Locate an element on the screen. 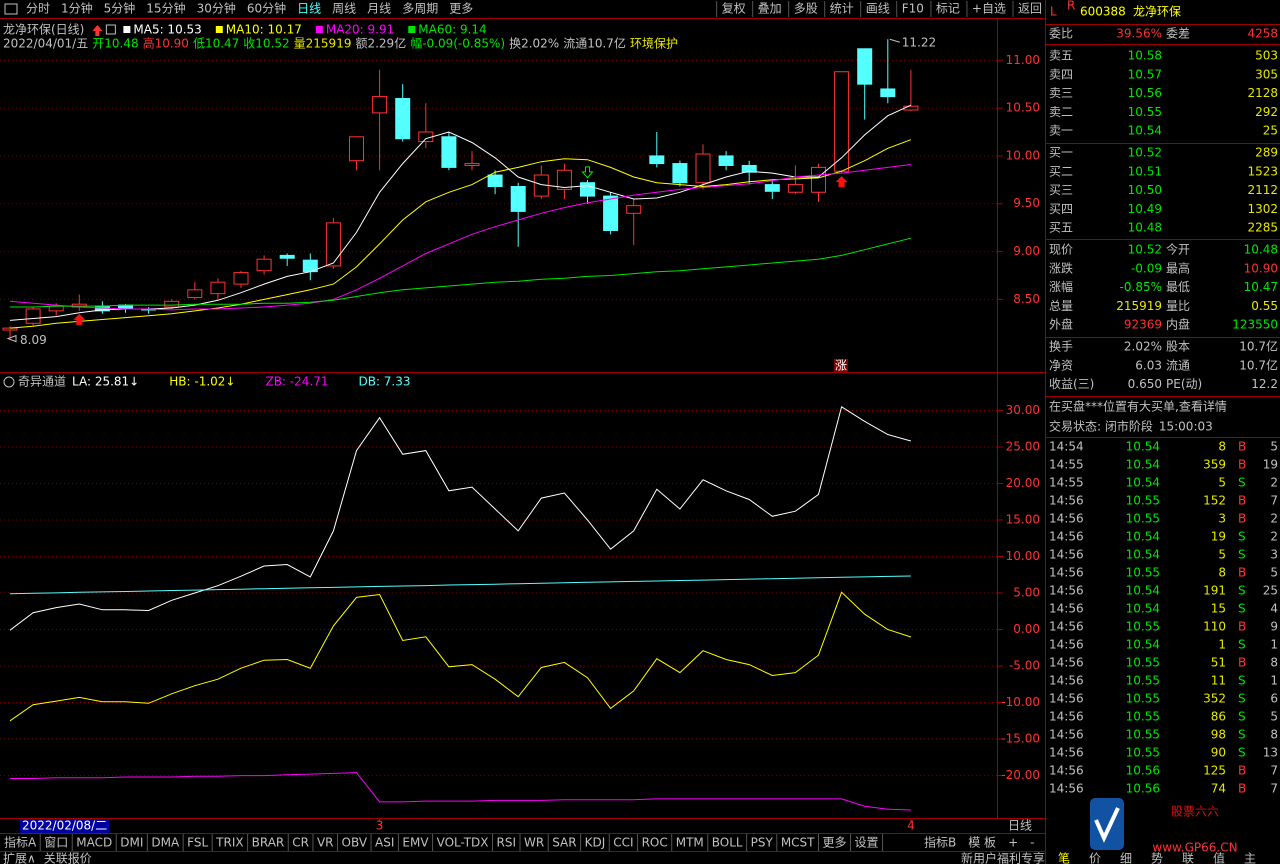 The width and height of the screenshot is (1280, 864). tick-count: 6 is located at coordinates (1274, 699).